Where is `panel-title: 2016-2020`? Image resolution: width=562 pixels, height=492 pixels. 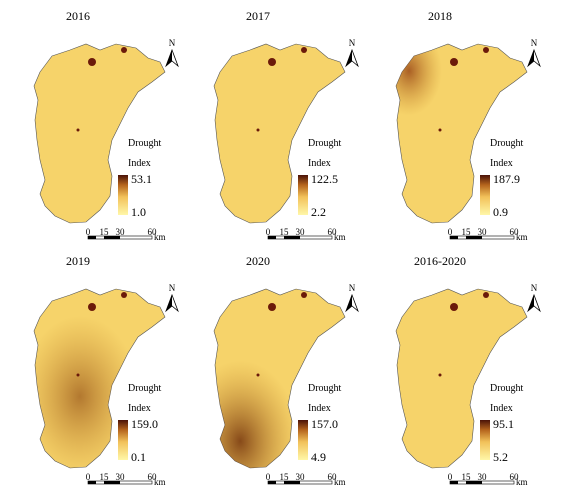 panel-title: 2016-2020 is located at coordinates (440, 261).